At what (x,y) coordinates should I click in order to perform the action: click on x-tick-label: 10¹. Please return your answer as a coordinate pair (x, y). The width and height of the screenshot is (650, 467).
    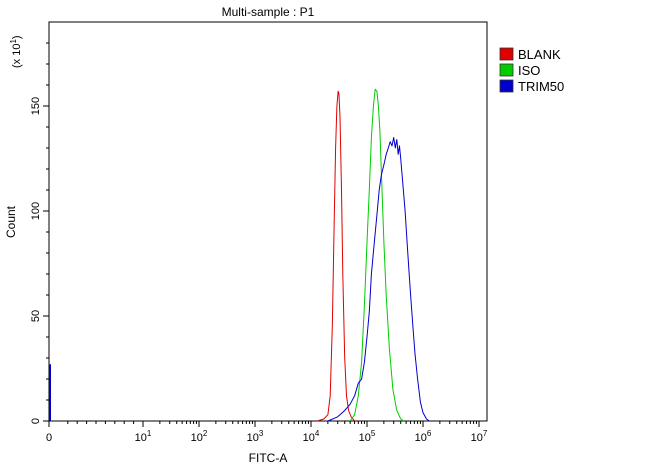
    Looking at the image, I should click on (143, 436).